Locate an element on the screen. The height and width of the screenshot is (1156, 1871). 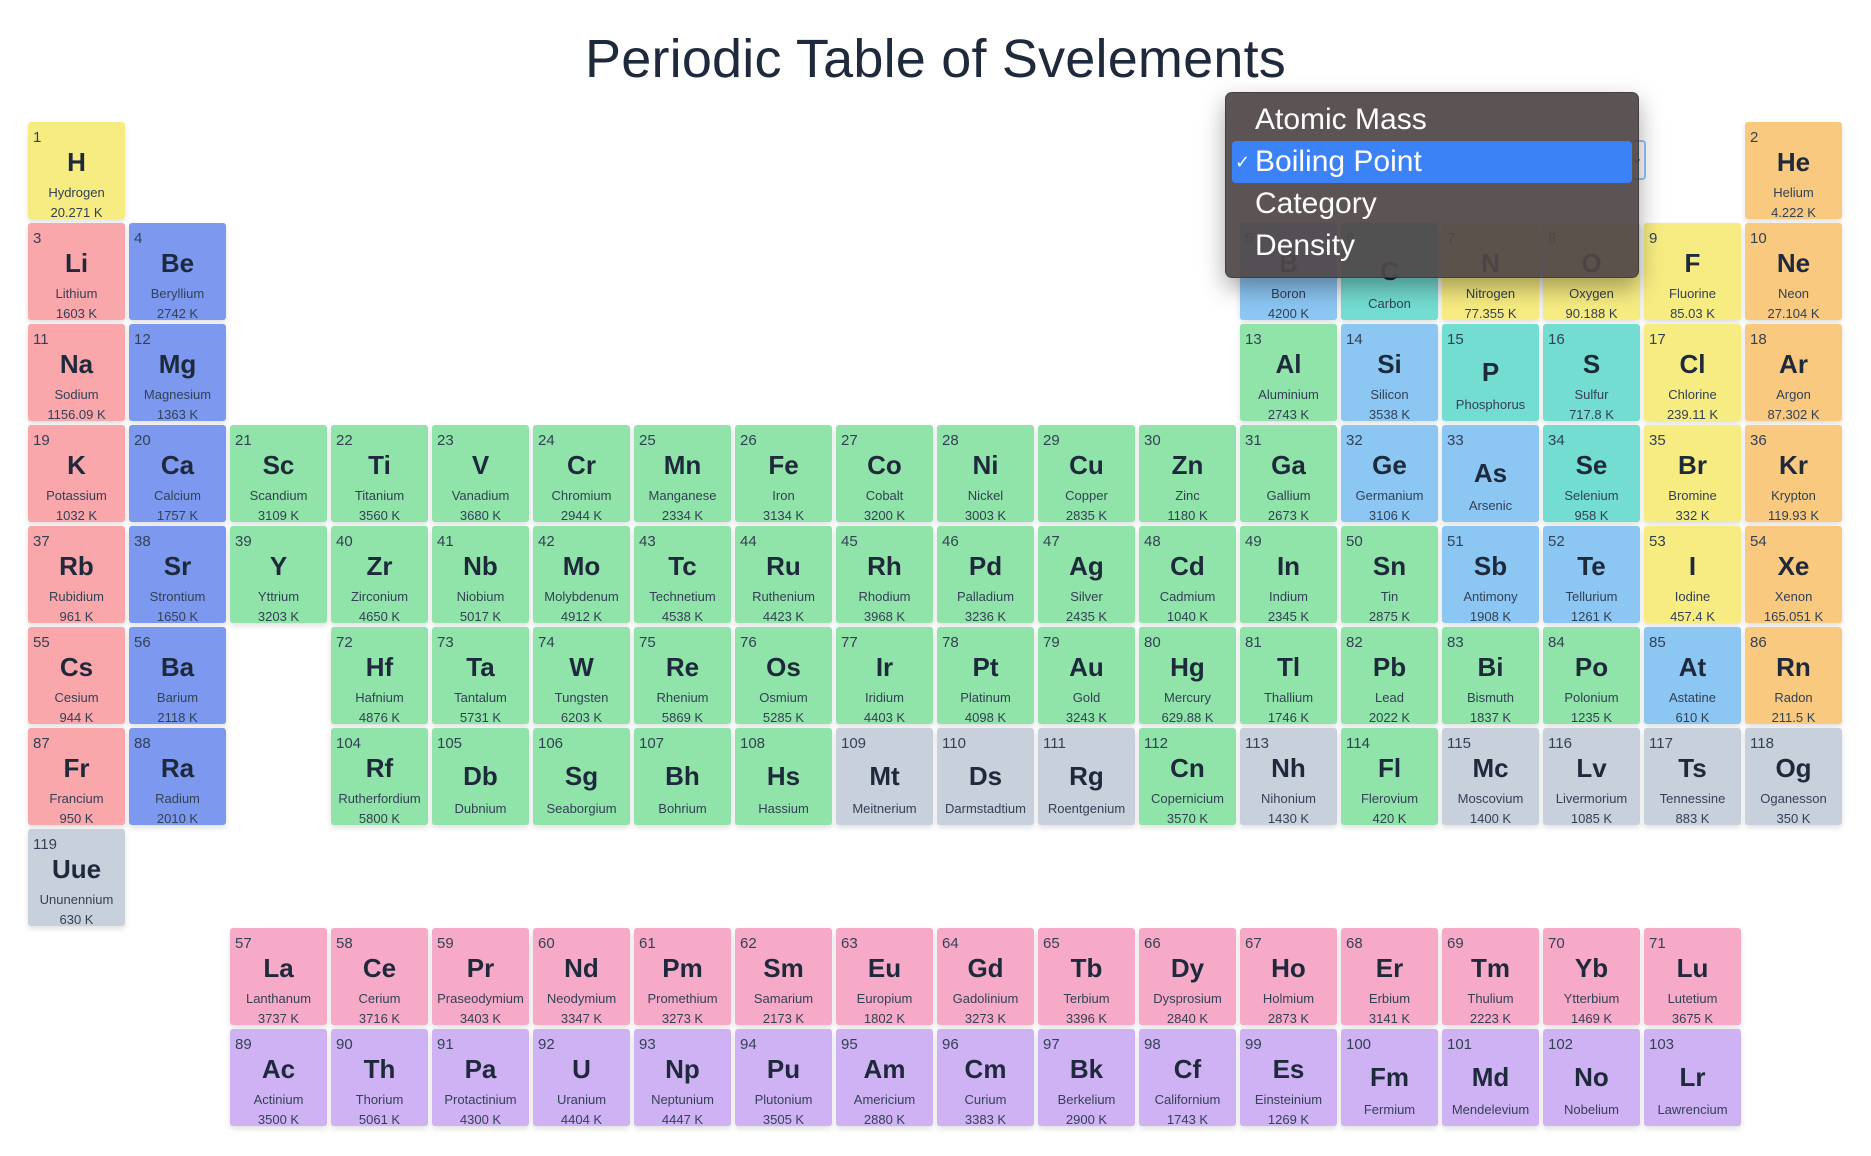
element-cell-na: 11 Na Sodium 1156.09 K is located at coordinates (76, 372).